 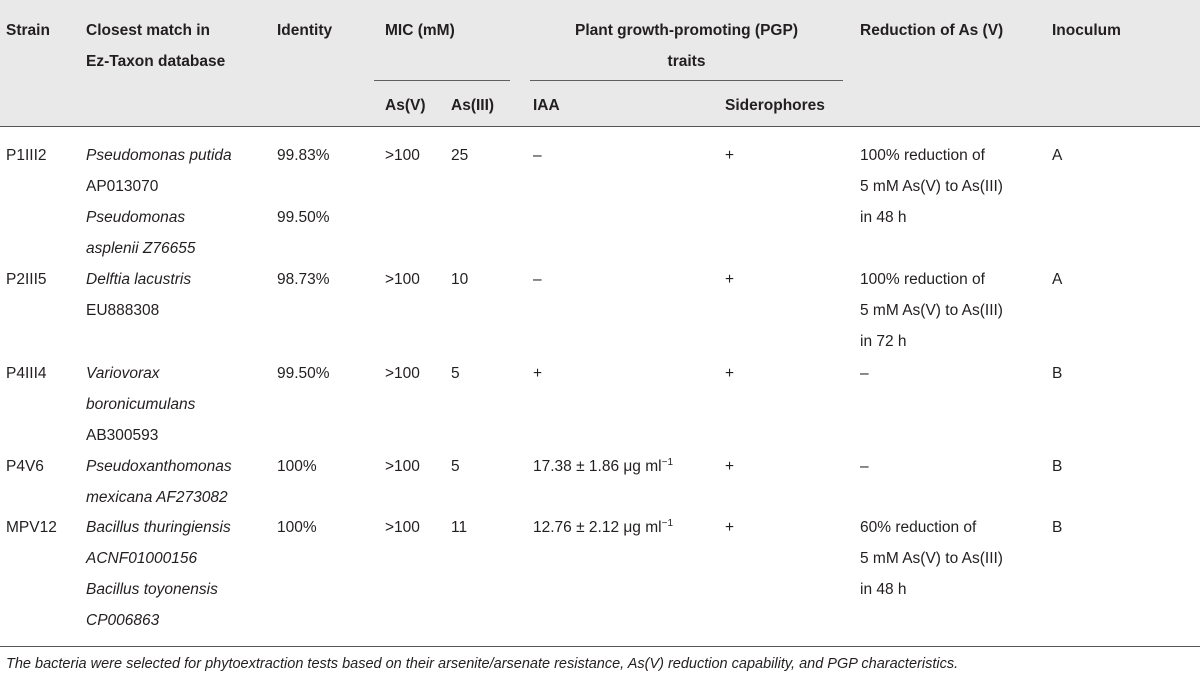 I want to click on match-species: mexicana AF273082, so click(x=157, y=497).